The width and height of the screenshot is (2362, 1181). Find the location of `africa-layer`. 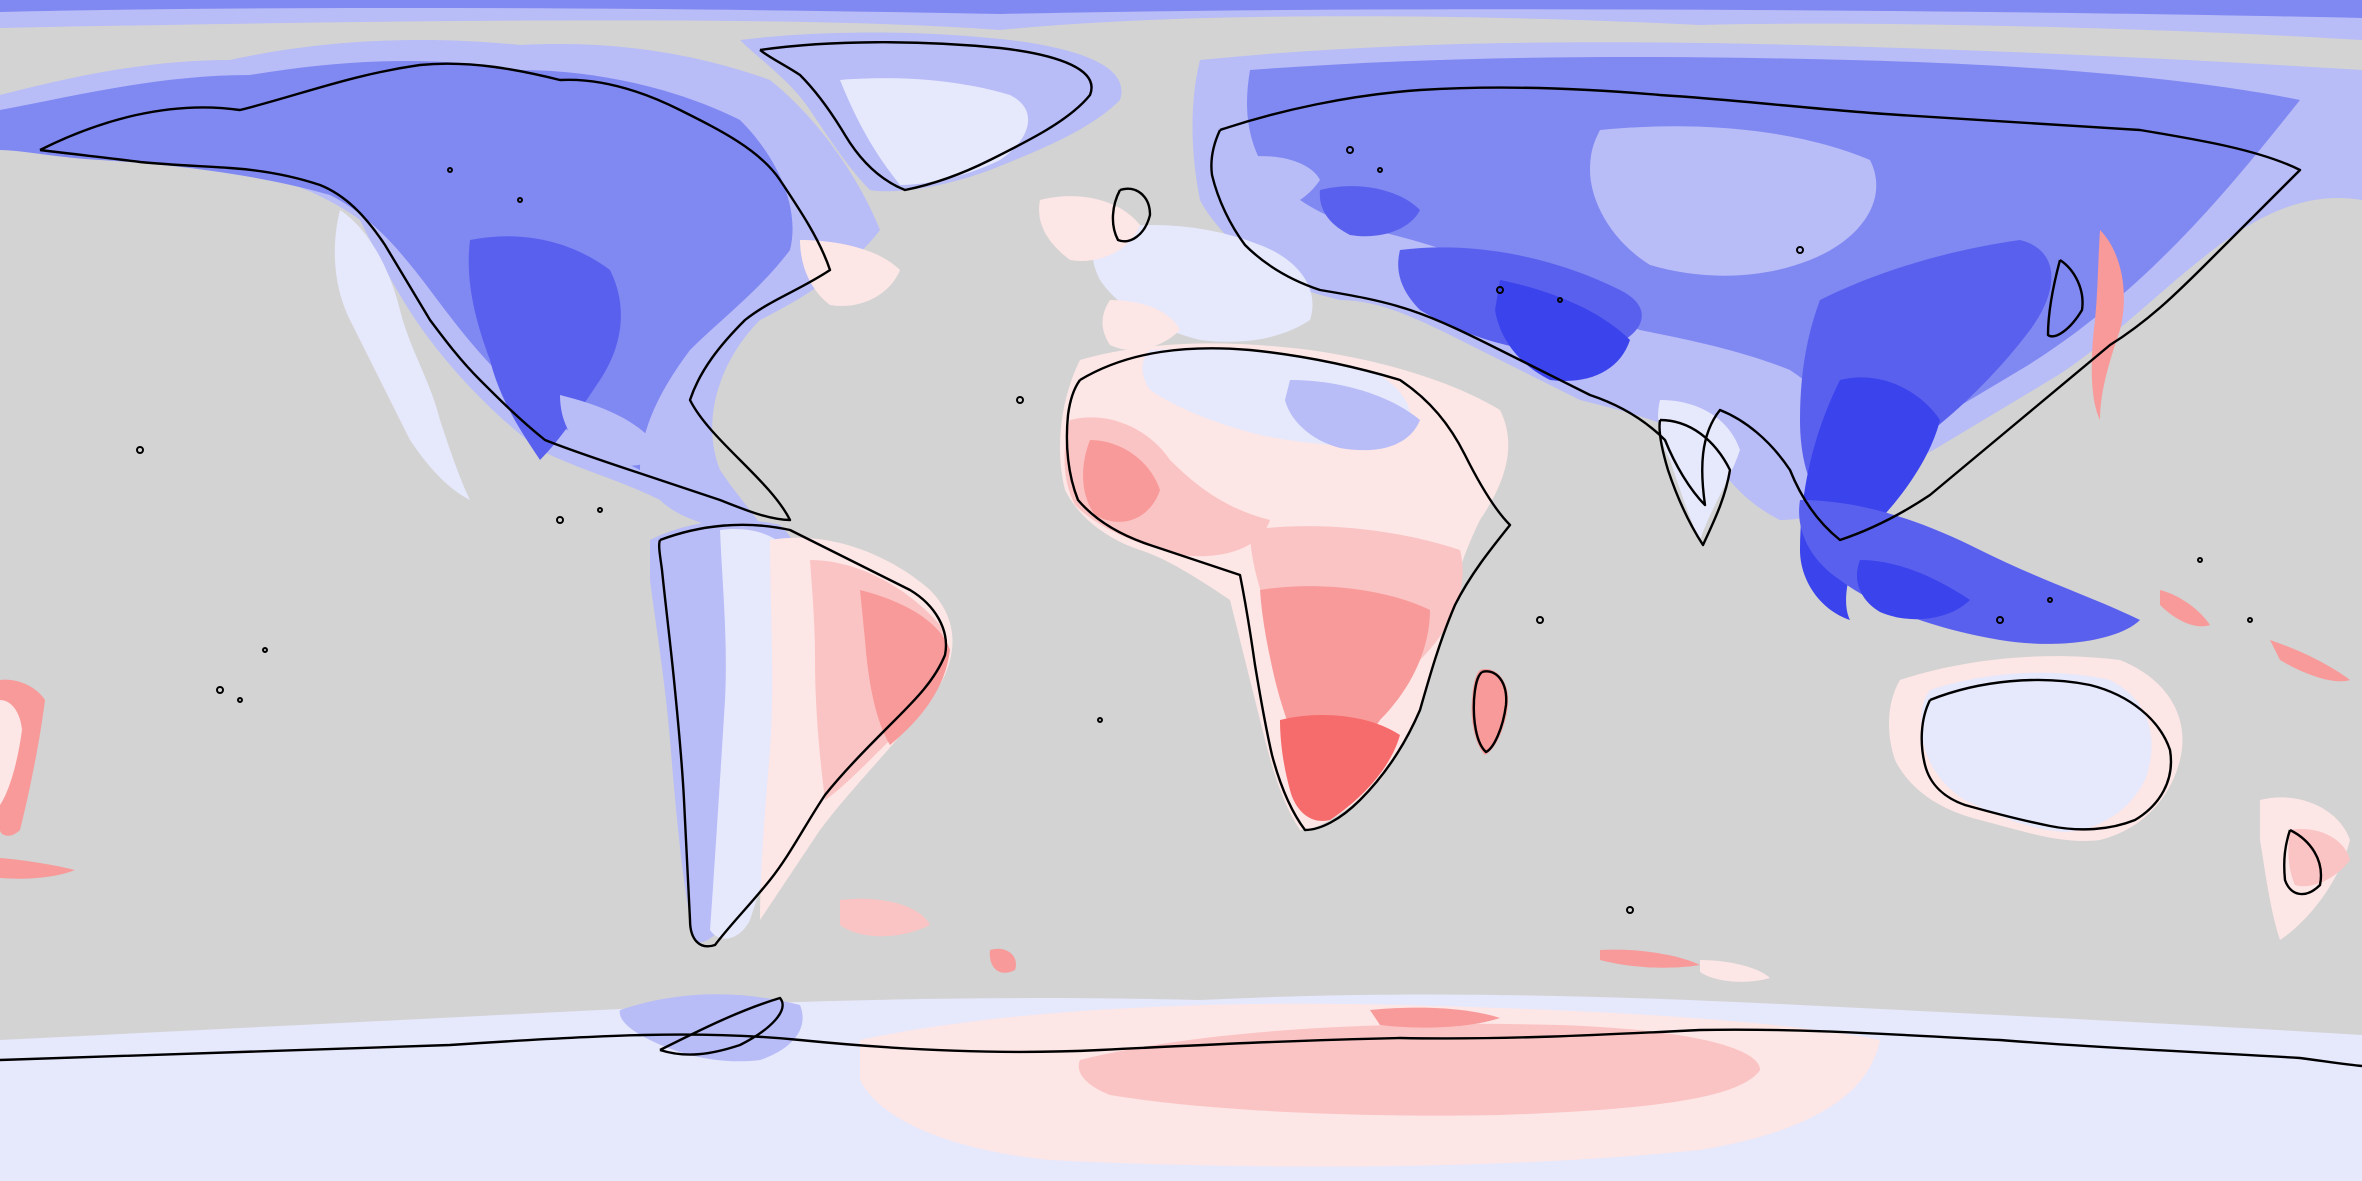

africa-layer is located at coordinates (1284, 586).